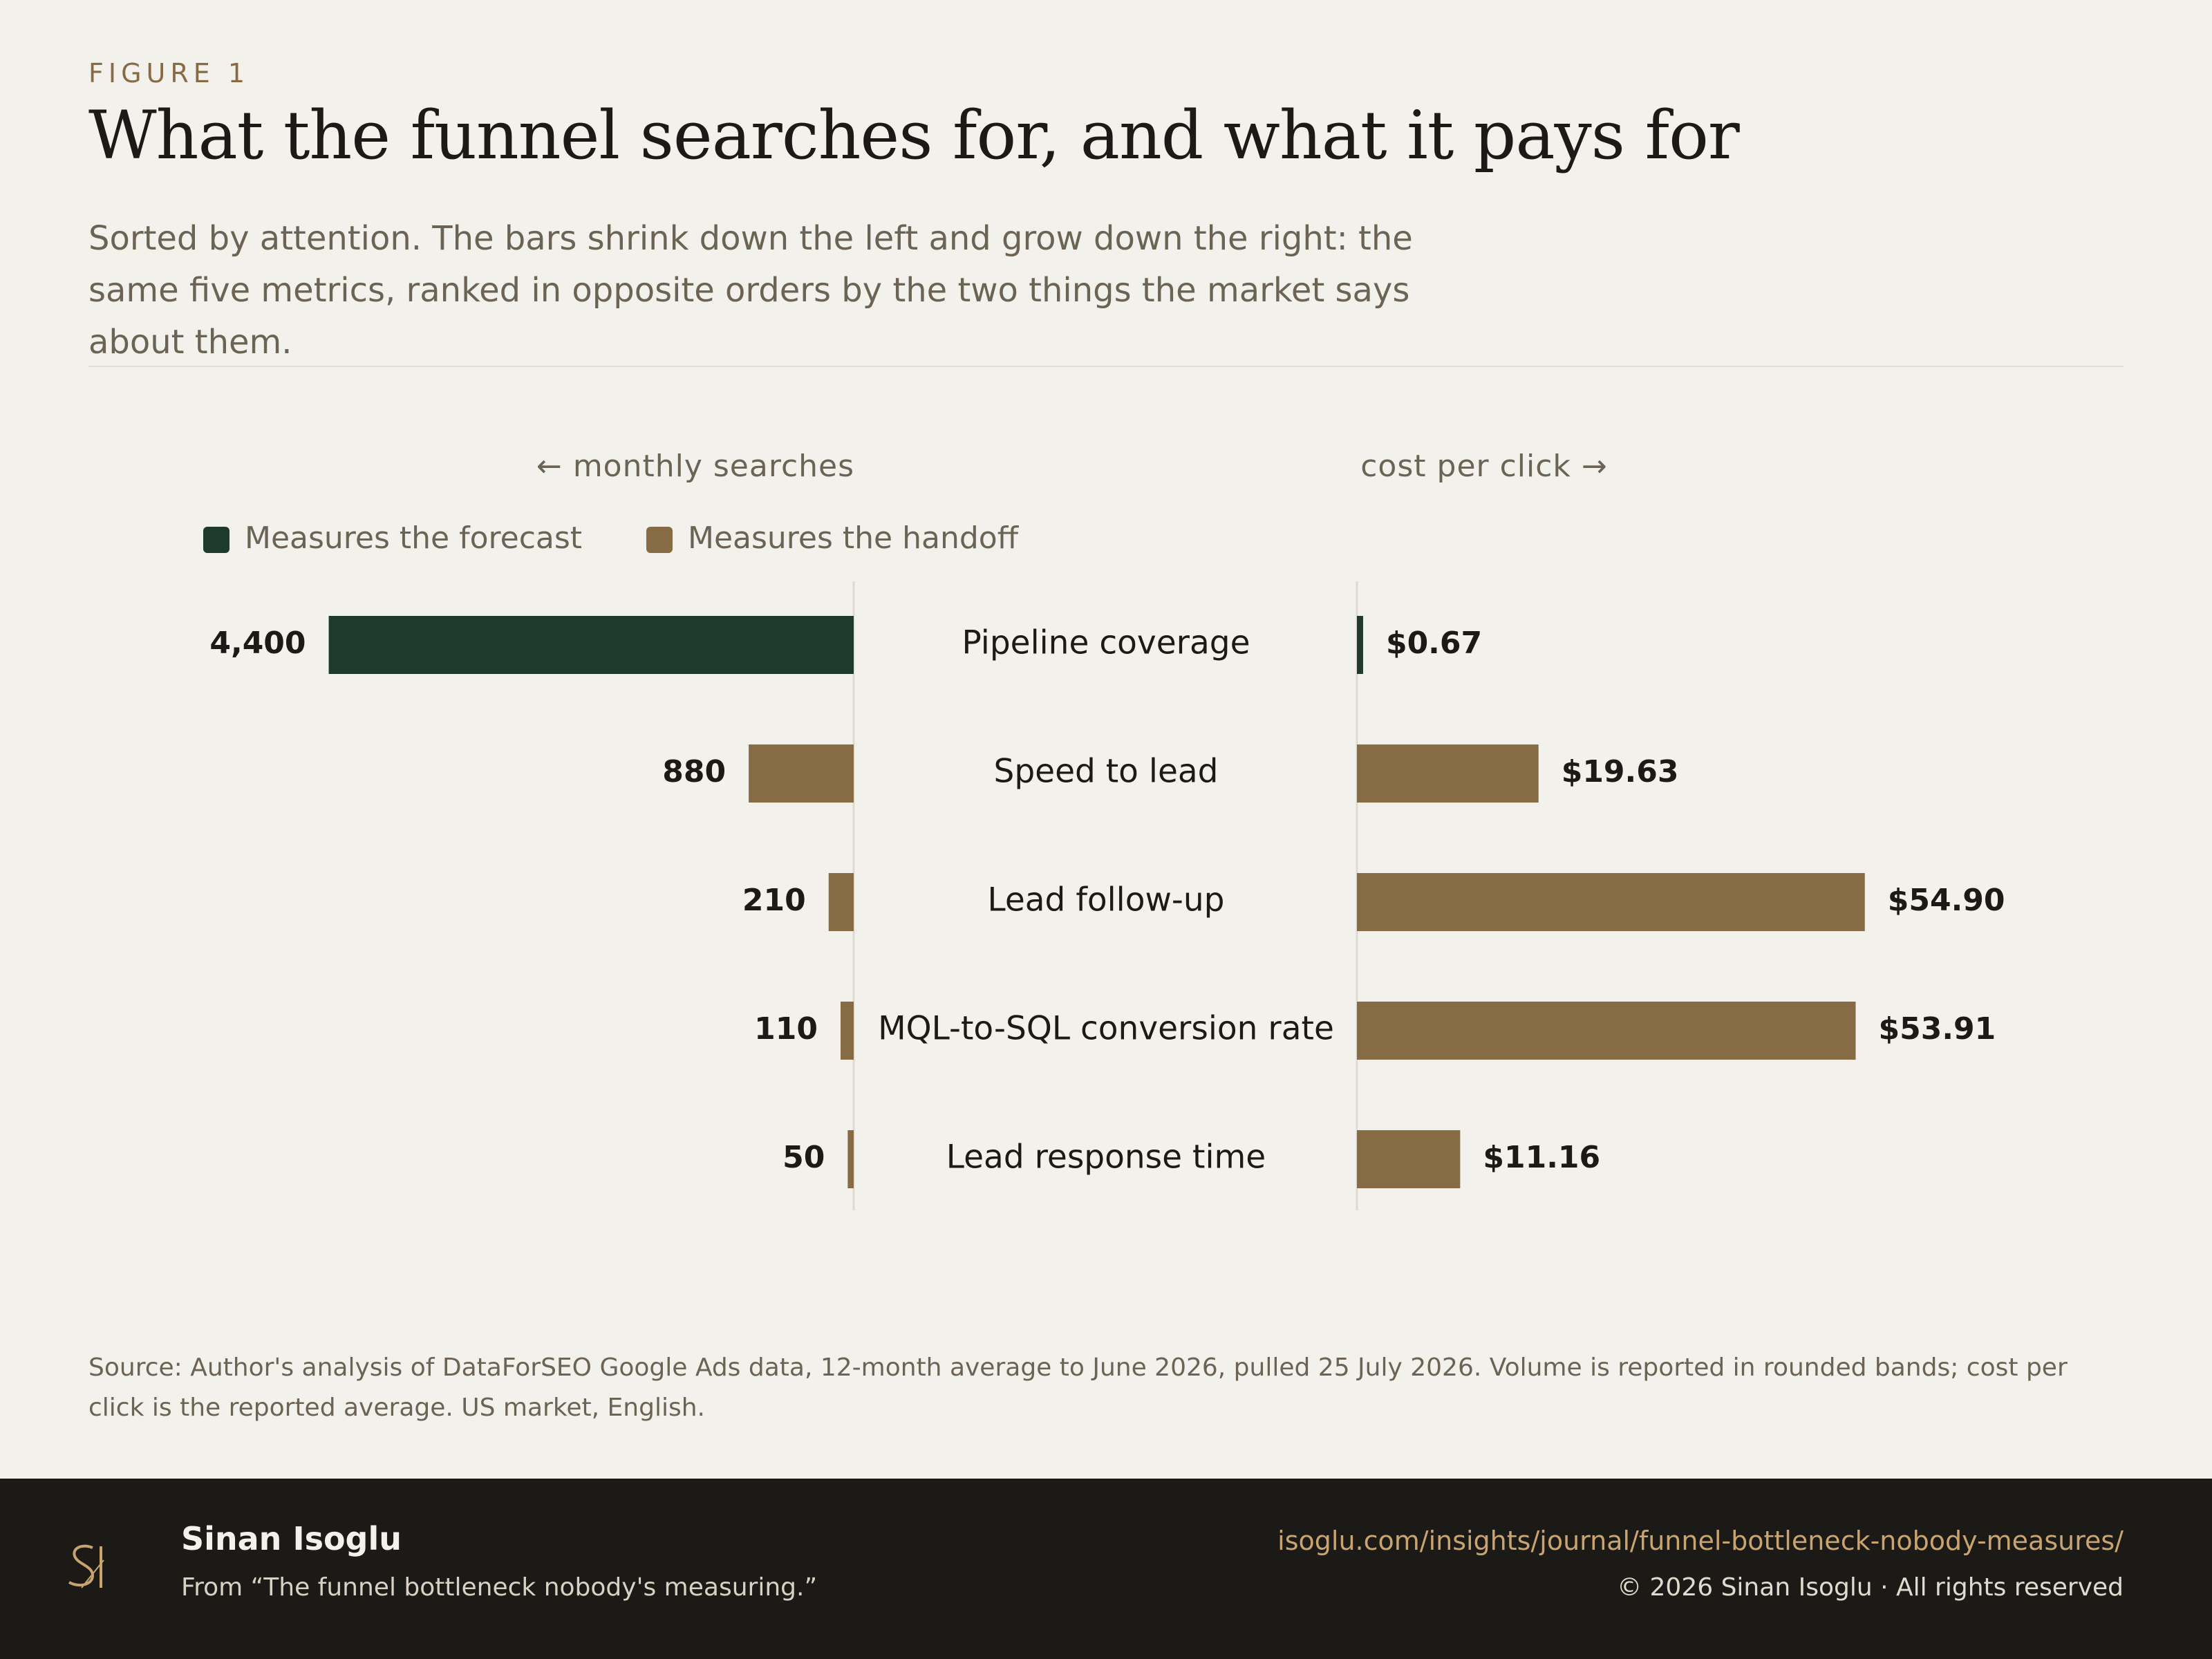  What do you see at coordinates (695, 467) in the screenshot?
I see `left-axis-label: ← monthly searches` at bounding box center [695, 467].